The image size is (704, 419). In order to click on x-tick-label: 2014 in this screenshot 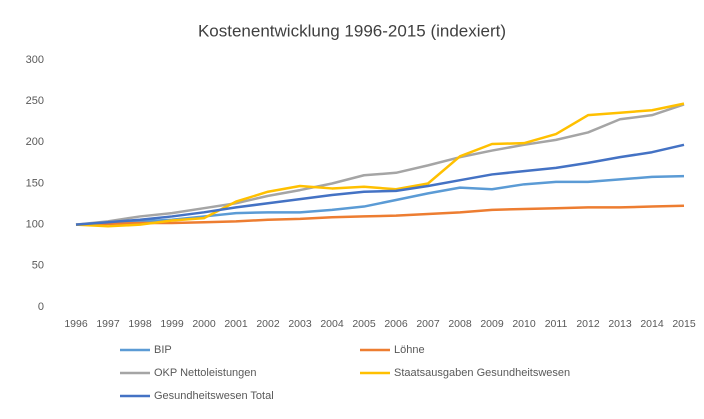, I will do `click(652, 324)`.